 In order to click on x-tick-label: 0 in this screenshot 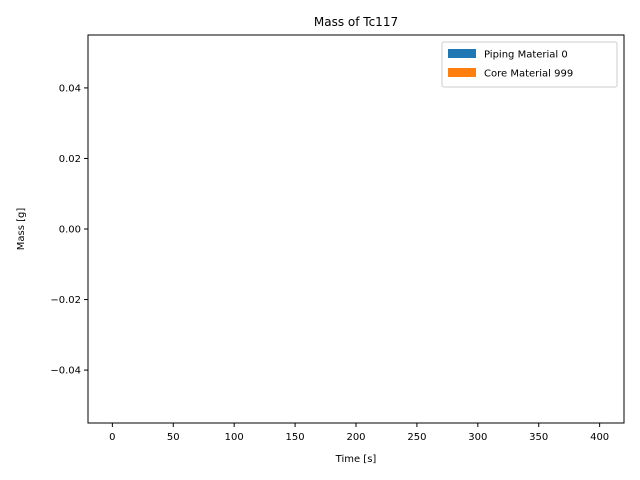, I will do `click(112, 437)`.